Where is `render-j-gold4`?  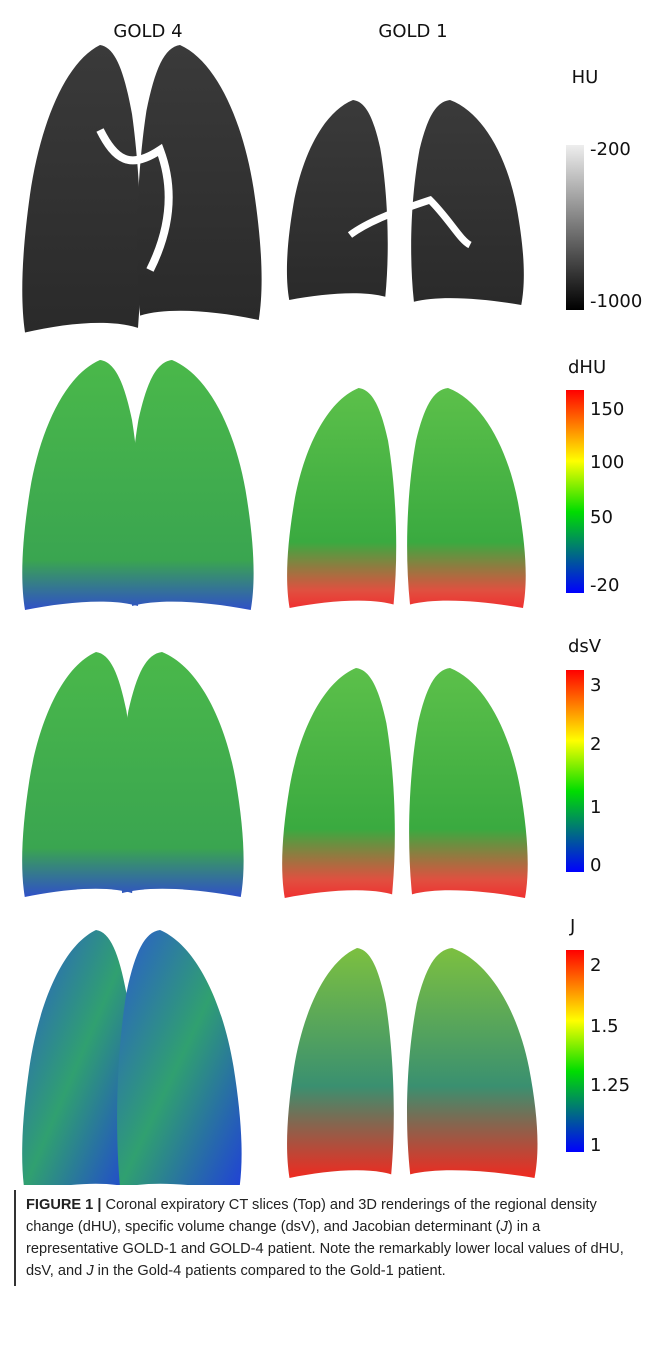 render-j-gold4 is located at coordinates (132, 1061).